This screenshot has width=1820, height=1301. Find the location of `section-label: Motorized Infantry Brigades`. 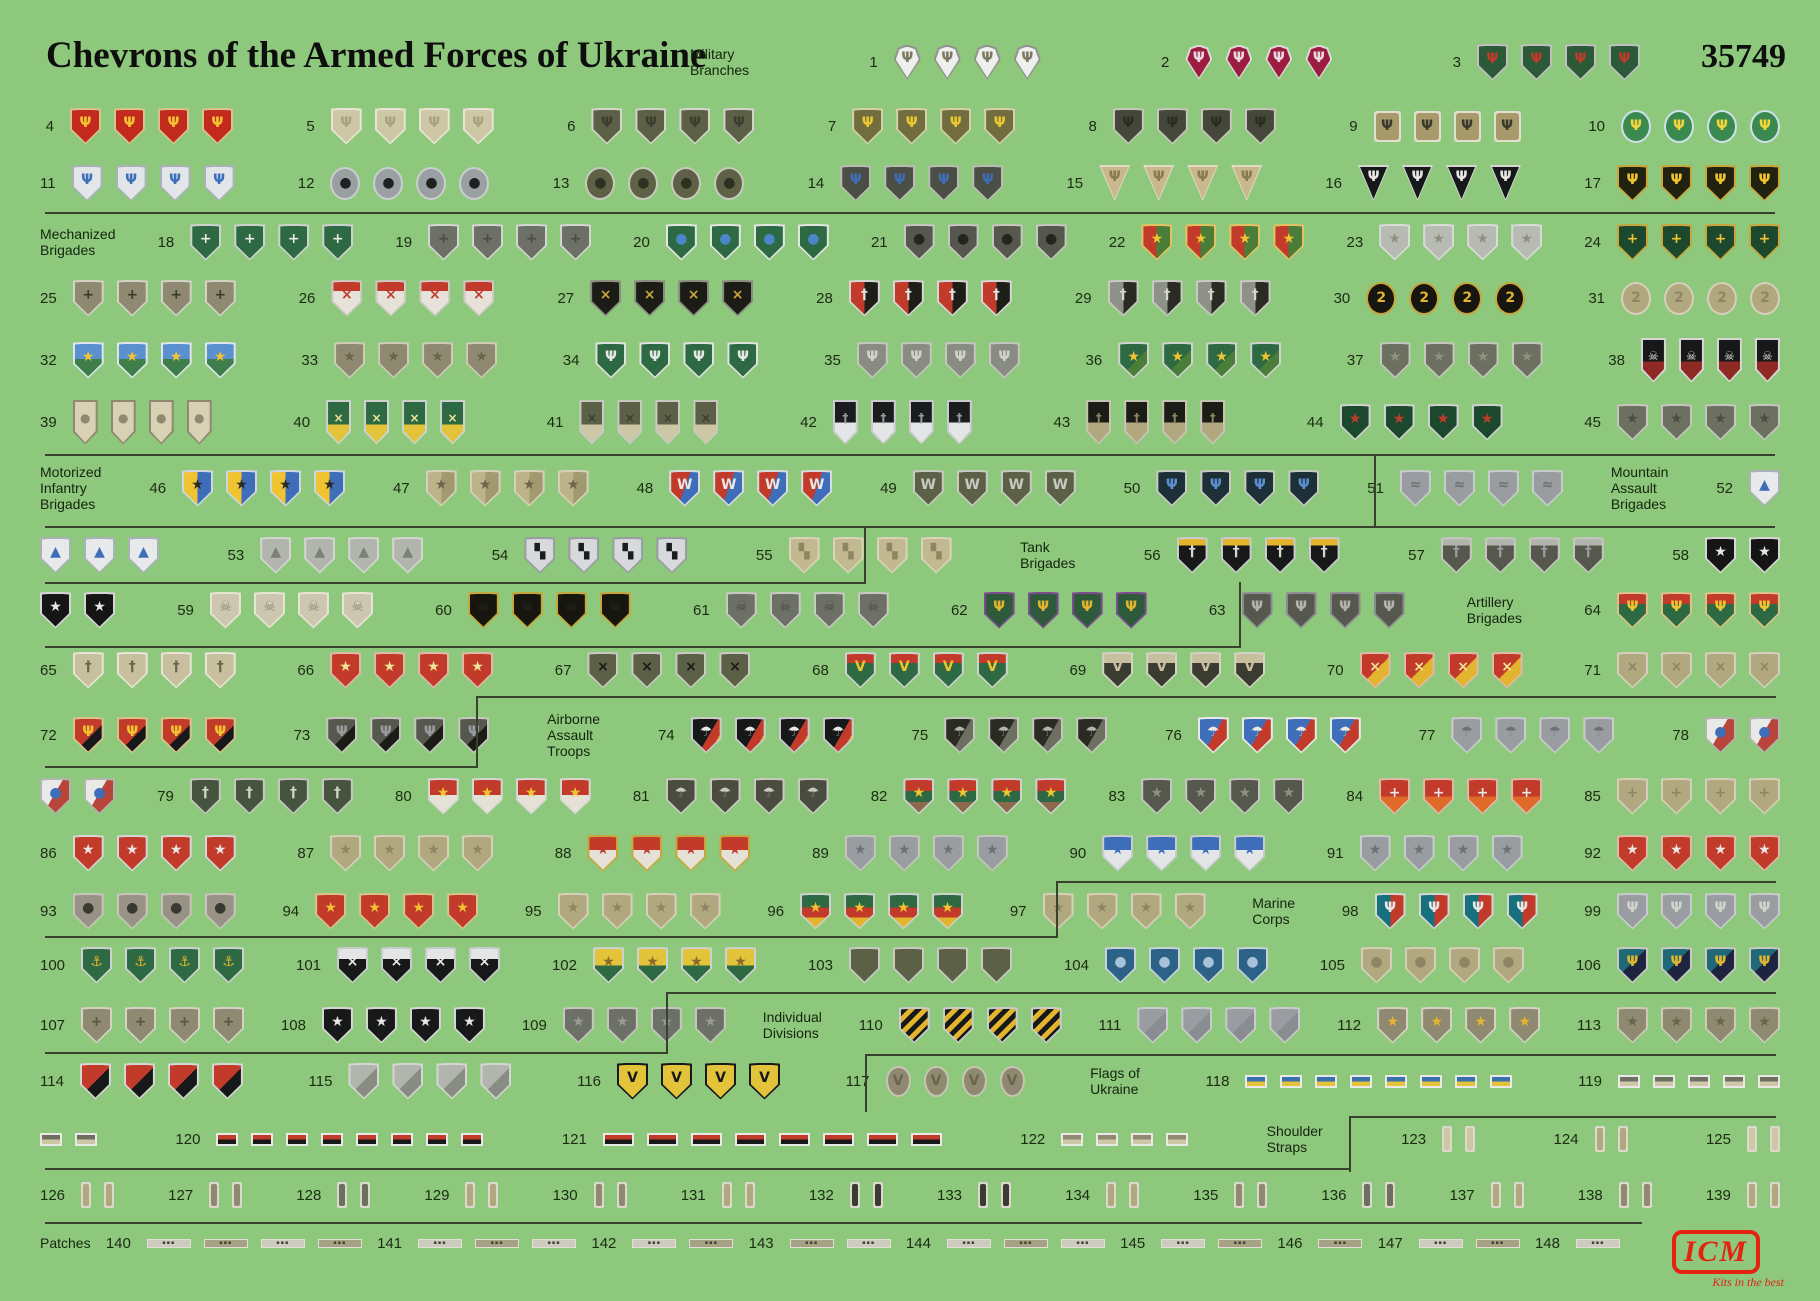

section-label: Motorized Infantry Brigades is located at coordinates (70, 488).